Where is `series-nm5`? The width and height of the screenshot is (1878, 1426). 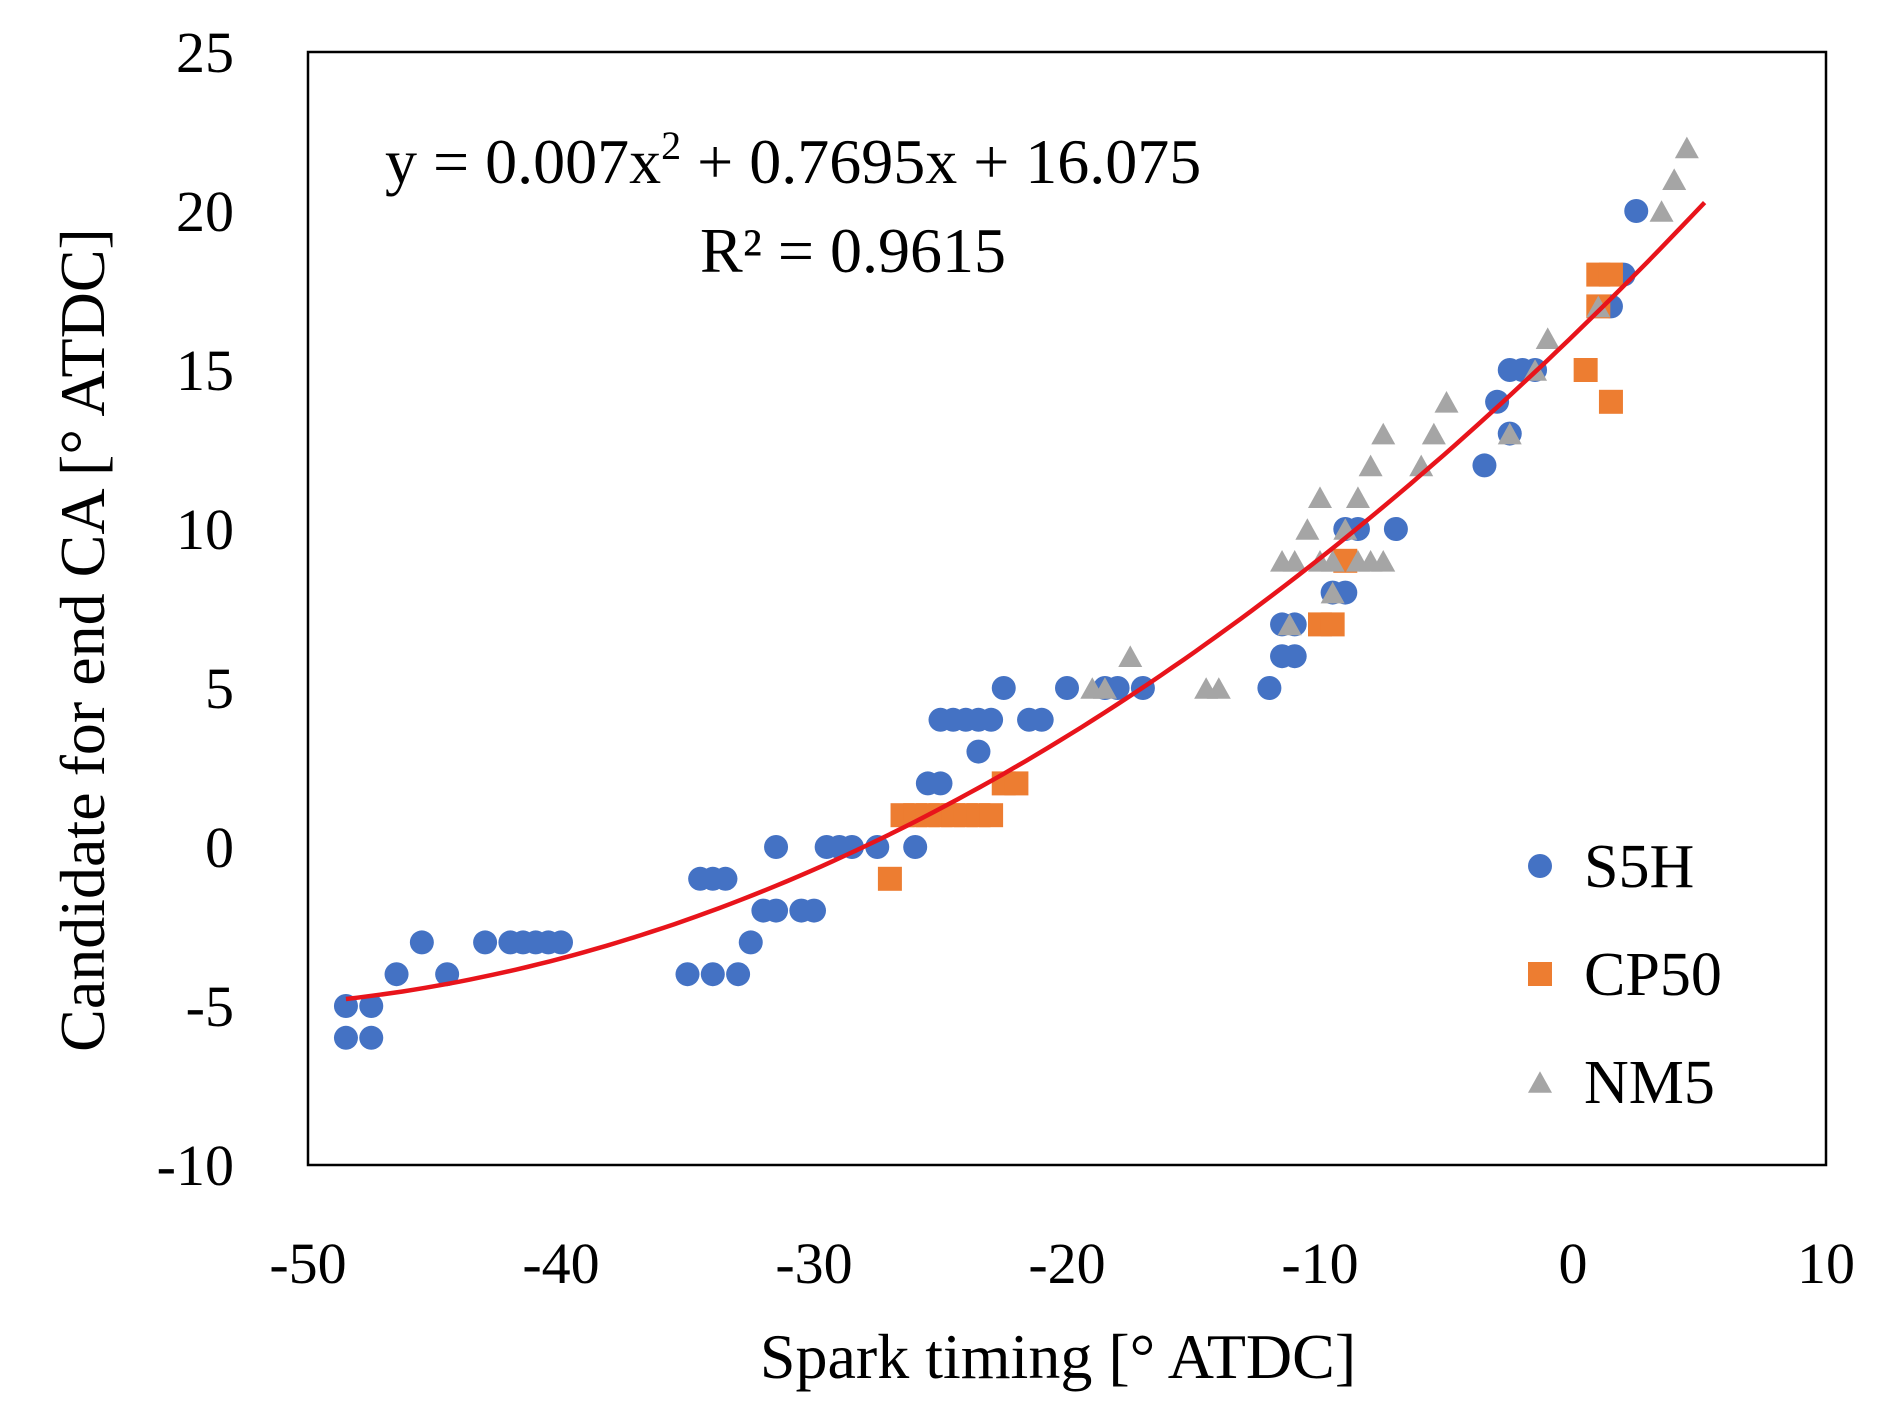 series-nm5 is located at coordinates (1389, 417).